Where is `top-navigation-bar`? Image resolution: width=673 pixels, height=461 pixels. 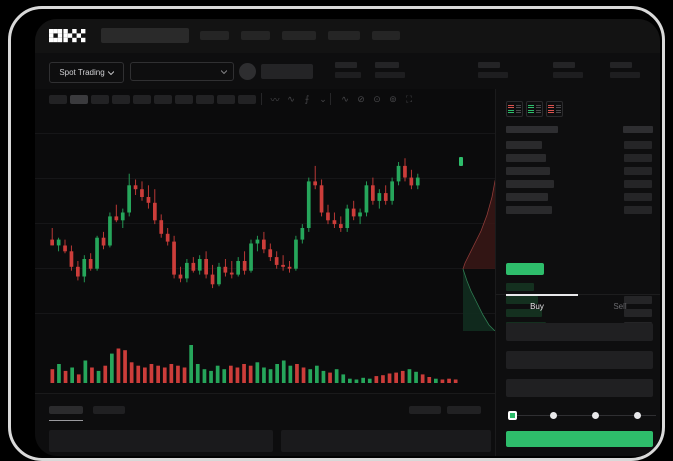 top-navigation-bar is located at coordinates (347, 36).